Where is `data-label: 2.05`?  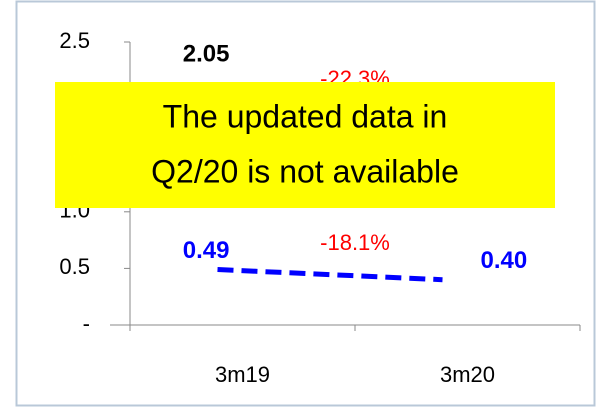
data-label: 2.05 is located at coordinates (206, 53).